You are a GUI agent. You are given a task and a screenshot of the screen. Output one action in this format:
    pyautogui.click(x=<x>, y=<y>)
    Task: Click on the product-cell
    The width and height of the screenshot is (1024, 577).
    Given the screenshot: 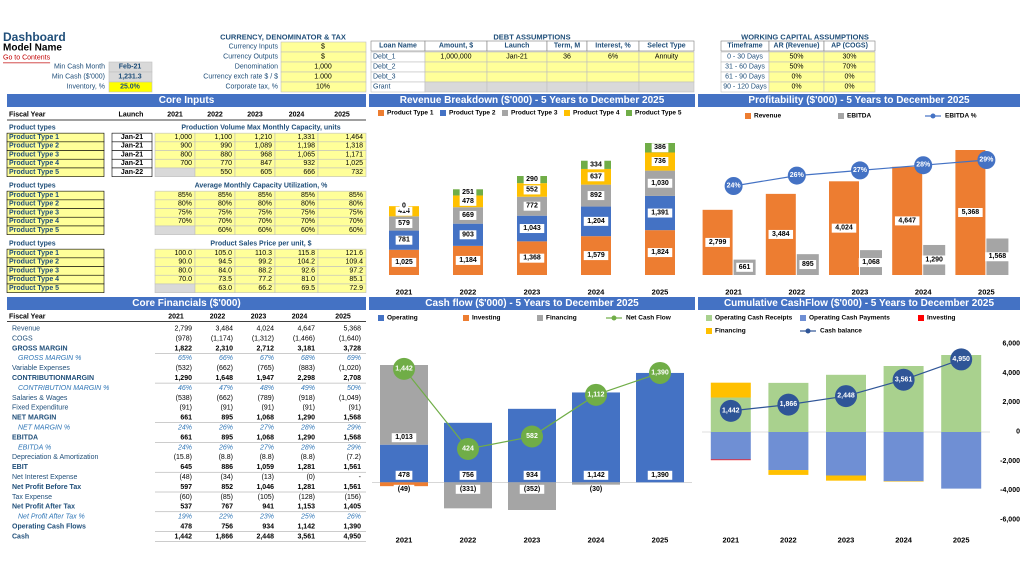 What is the action you would take?
    pyautogui.click(x=55, y=288)
    